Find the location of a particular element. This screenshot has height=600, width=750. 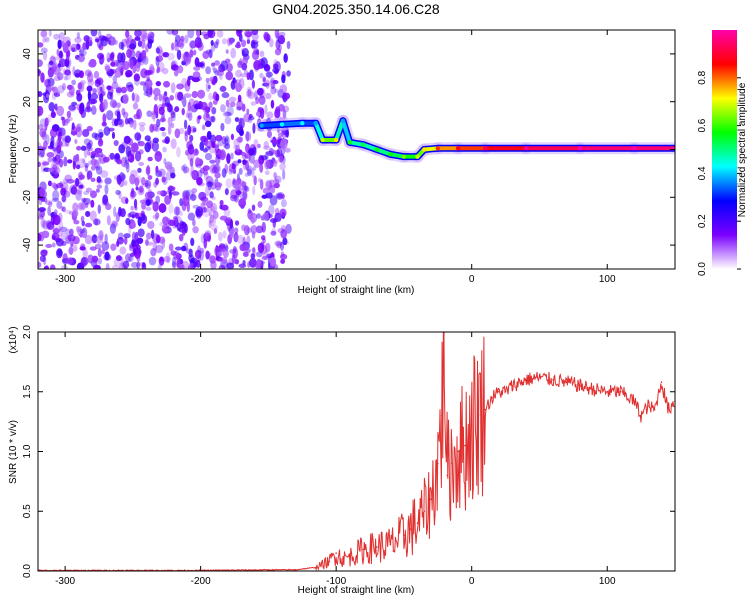

y-tick-label: 1.0 is located at coordinates (27, 451).